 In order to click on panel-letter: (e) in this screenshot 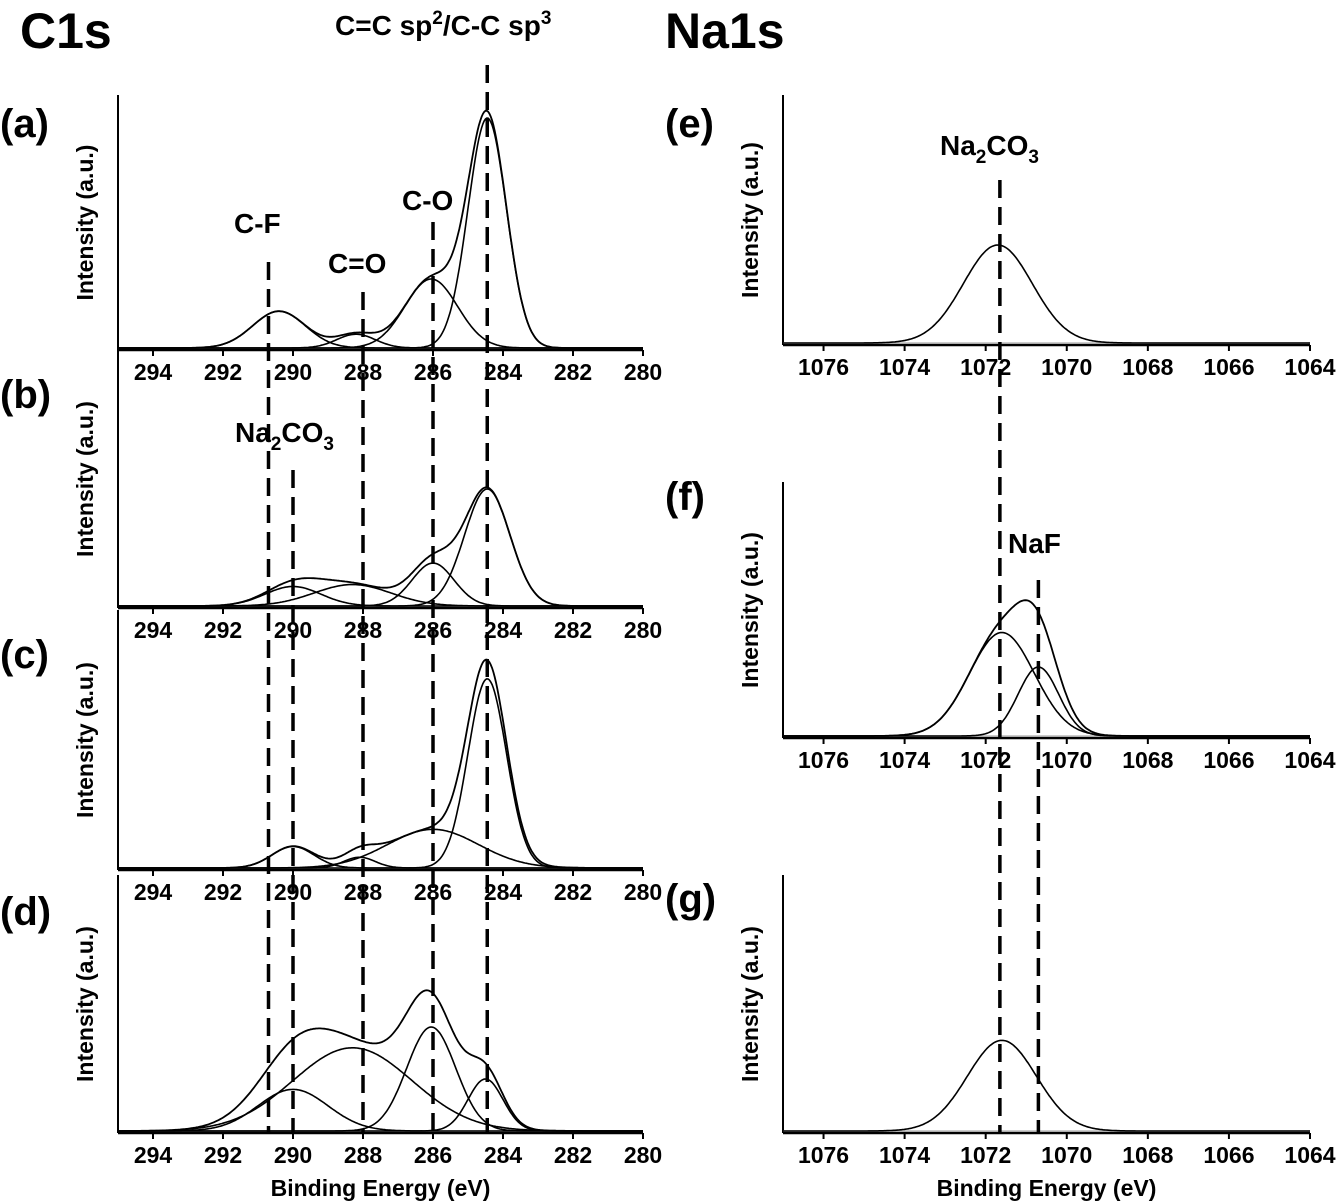, I will do `click(689, 124)`.